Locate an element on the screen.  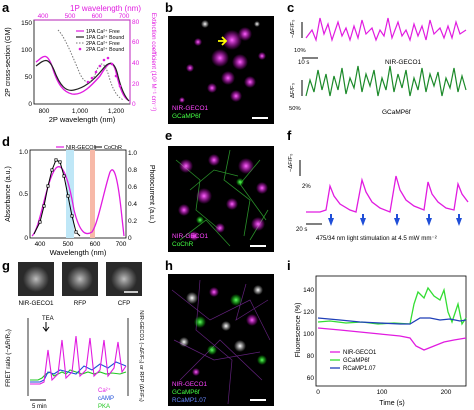
e-cells is located at coordinates (223, 197).